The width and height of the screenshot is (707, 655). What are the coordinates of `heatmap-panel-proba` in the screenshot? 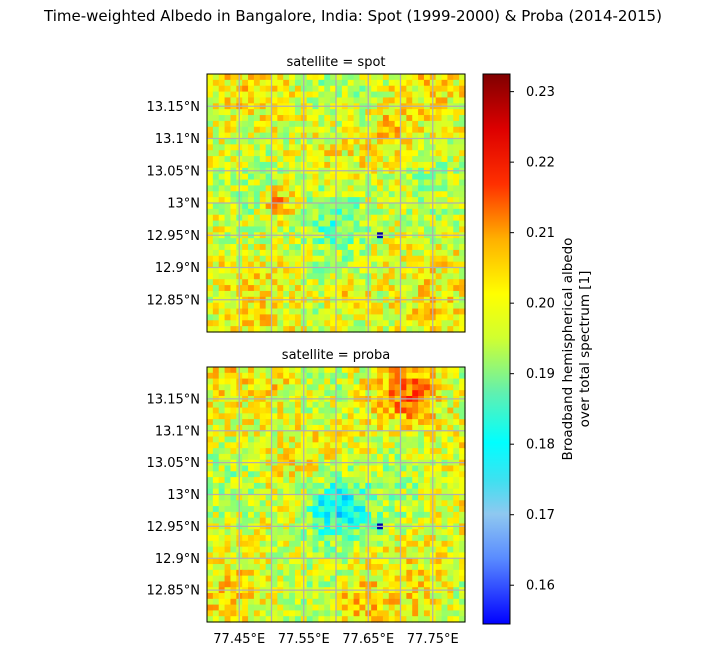 It's located at (336, 494).